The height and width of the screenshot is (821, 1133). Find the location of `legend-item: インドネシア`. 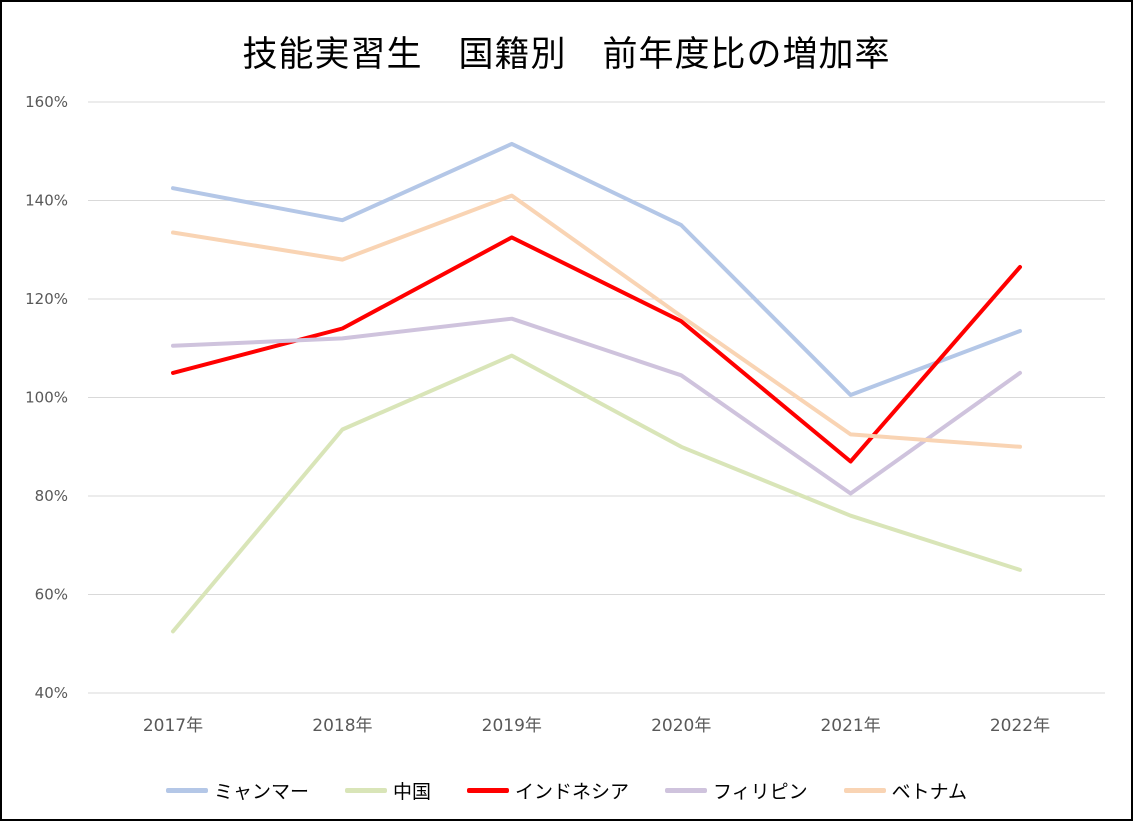

legend-item: インドネシア is located at coordinates (547, 790).